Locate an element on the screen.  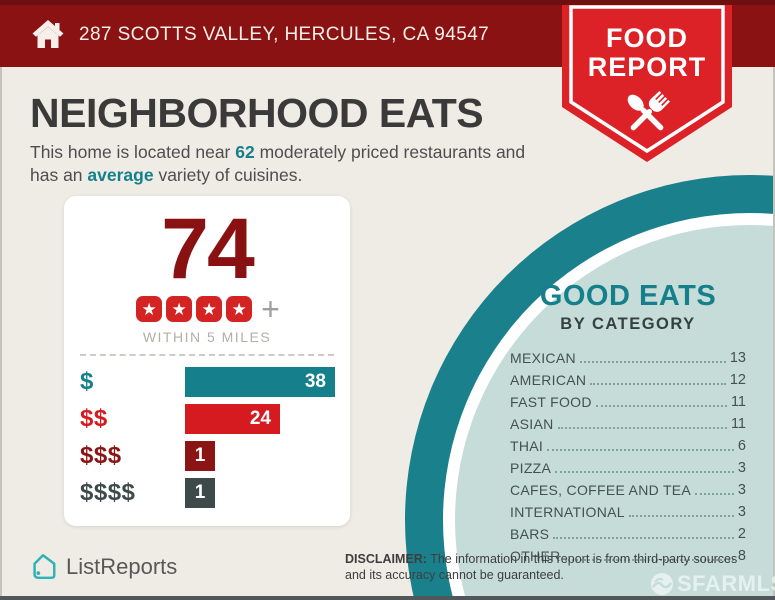
bottom-edge is located at coordinates (387, 598).